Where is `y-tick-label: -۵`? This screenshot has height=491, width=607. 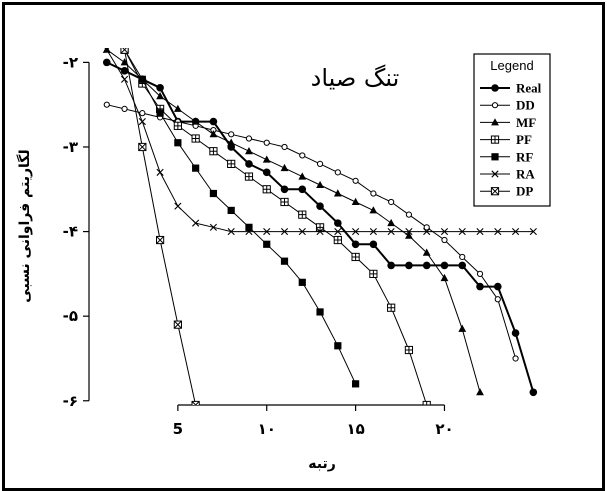 y-tick-label: -۵ is located at coordinates (70, 316).